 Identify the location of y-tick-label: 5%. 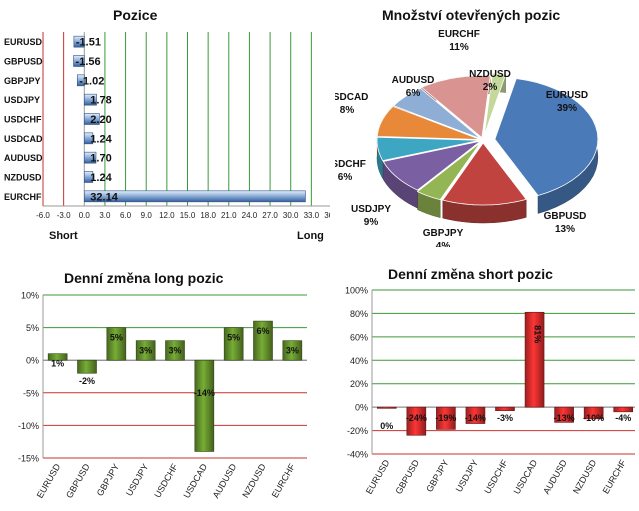
(32, 328).